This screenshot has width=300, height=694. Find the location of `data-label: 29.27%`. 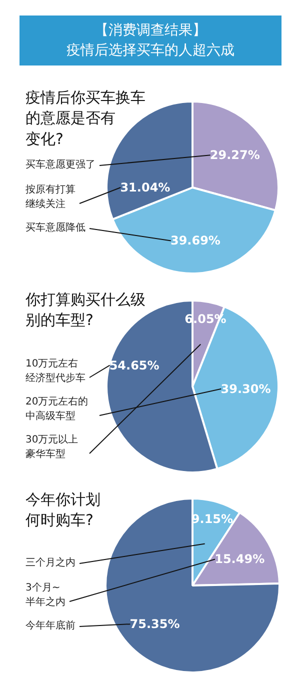

data-label: 29.27% is located at coordinates (235, 155).